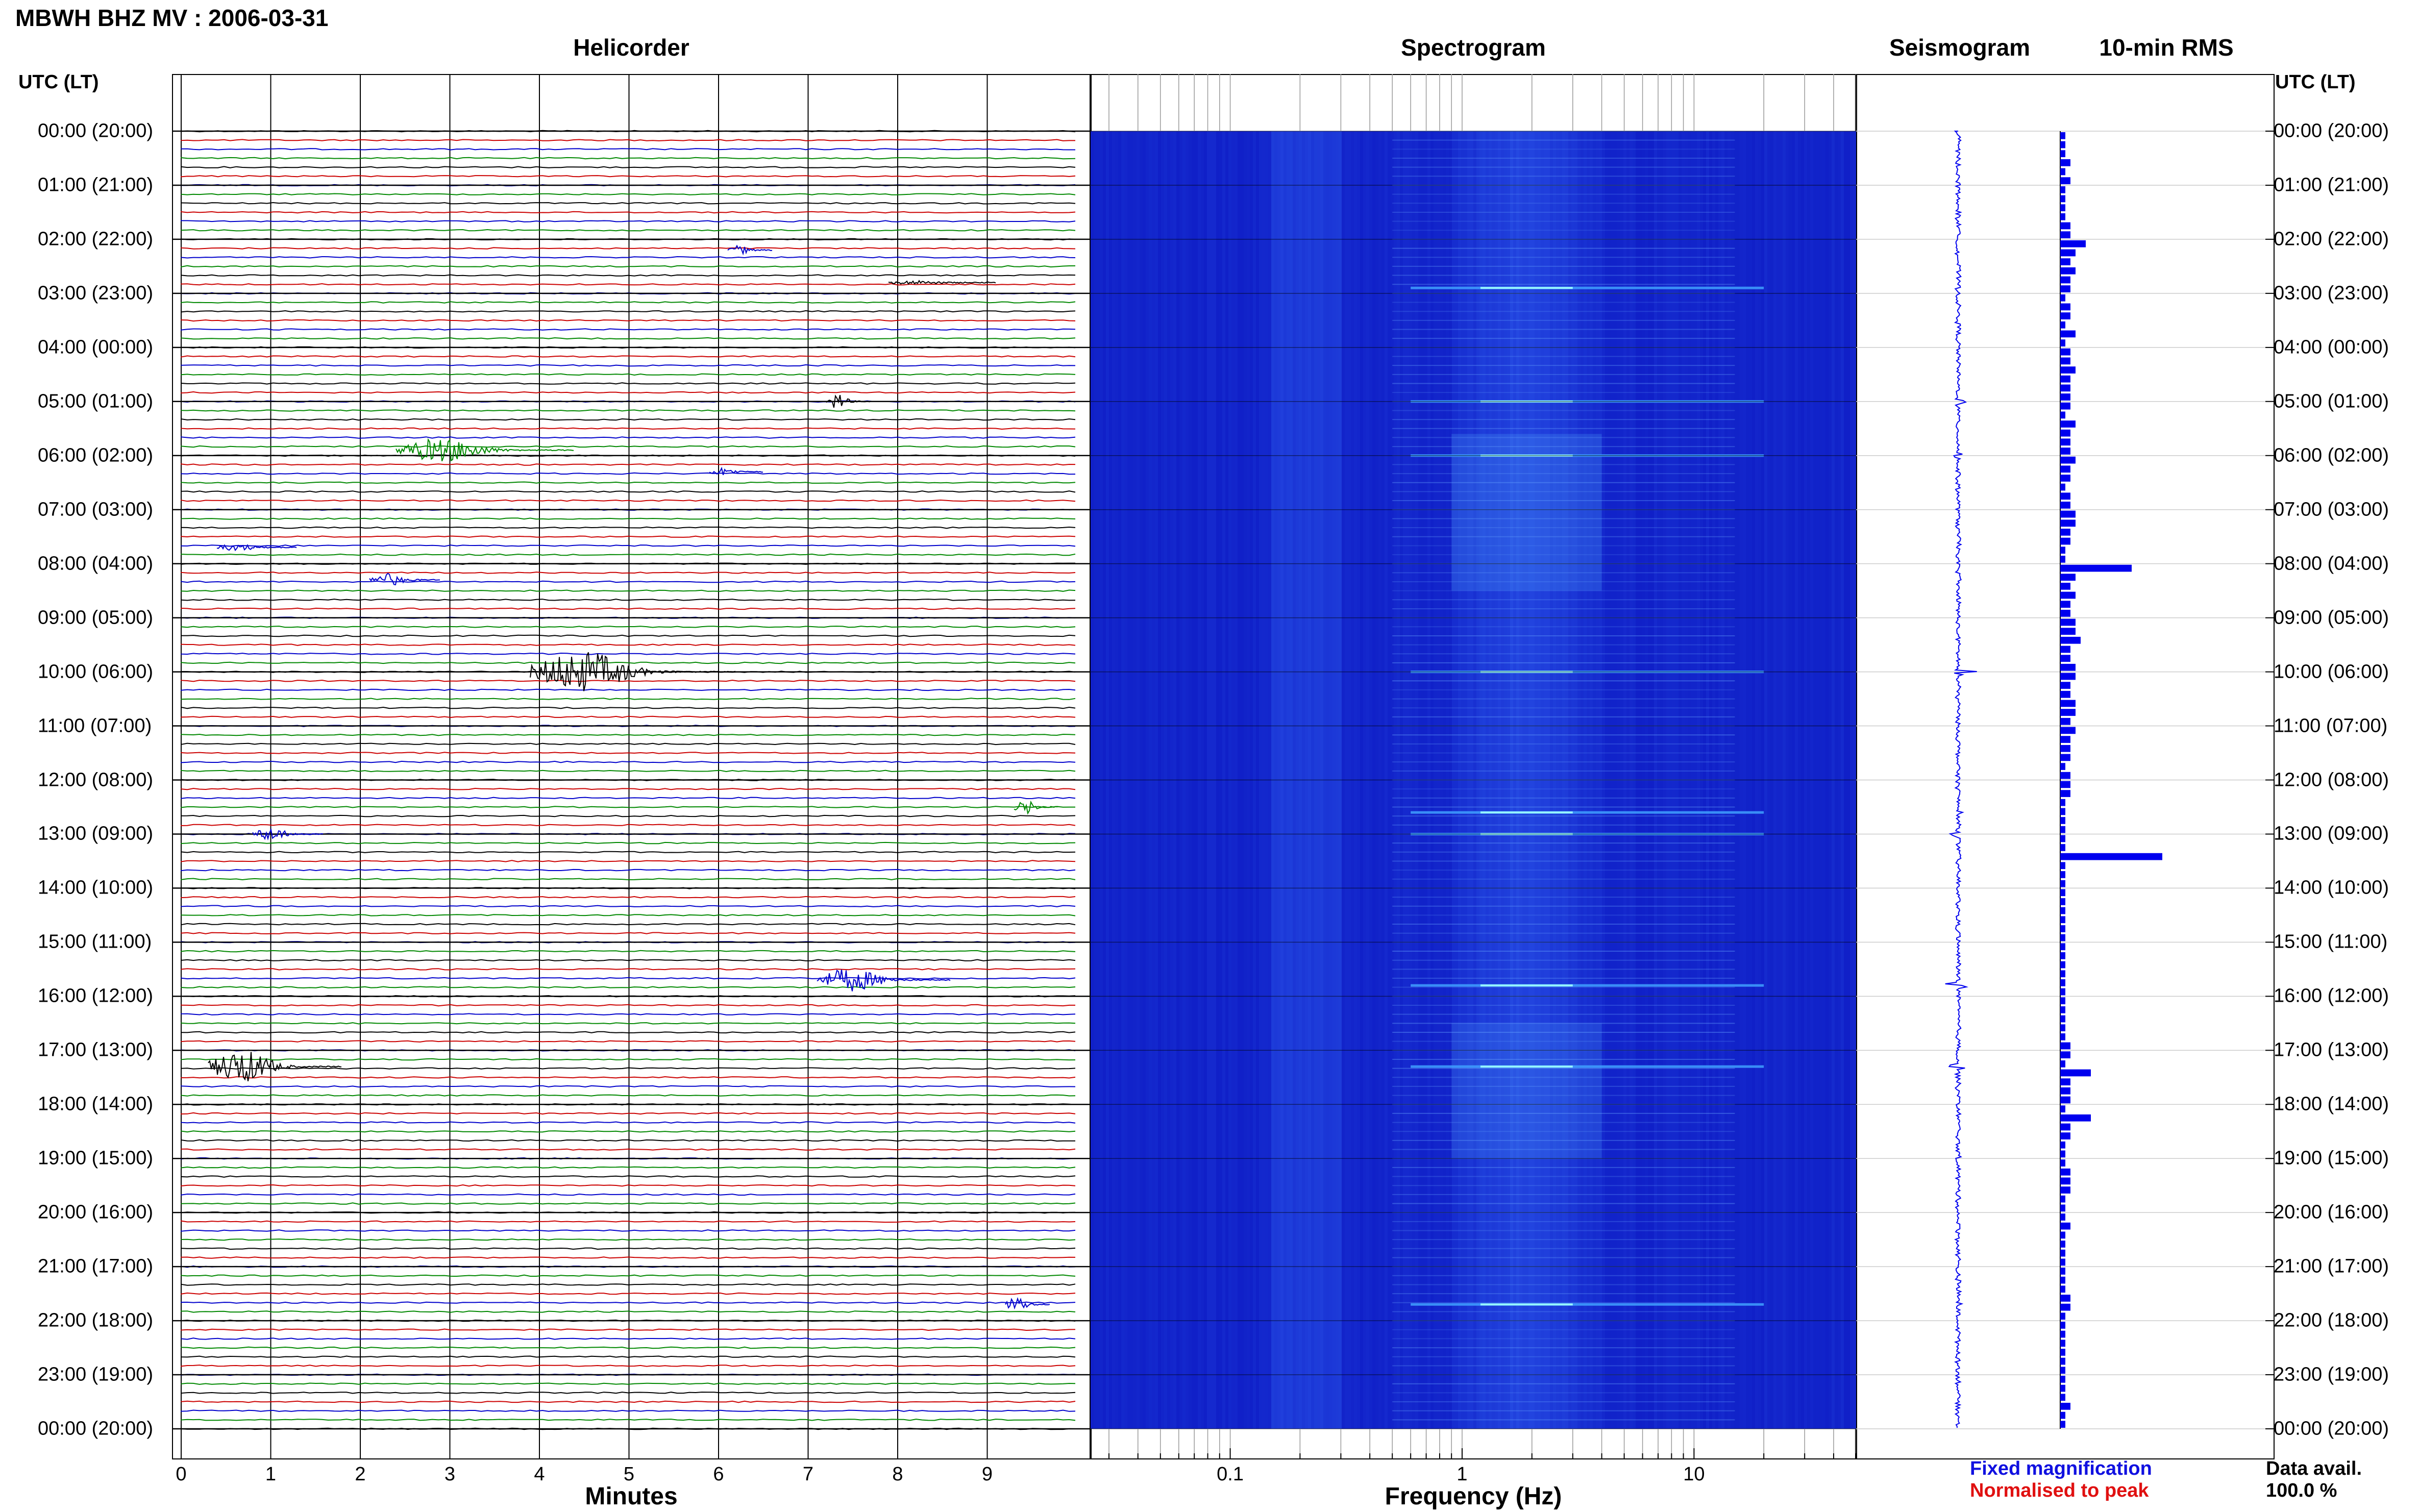 Image resolution: width=2419 pixels, height=1512 pixels. I want to click on left-time-label: 10:00 (06:00), so click(96, 672).